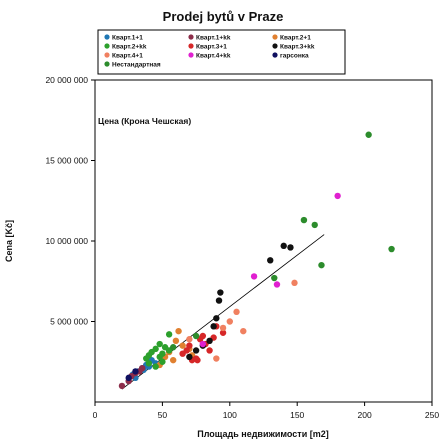  I want to click on y-axis: 5 000 000 10 000 000 15 000 000 20 000 000, so click(70, 201).